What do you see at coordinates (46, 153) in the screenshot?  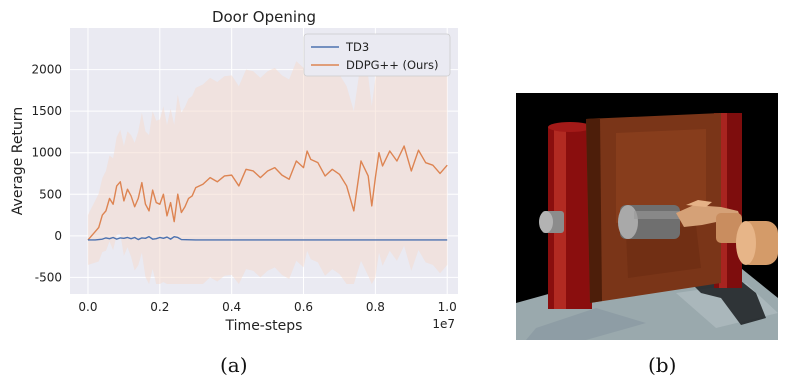 I see `y-tick-label: 1000` at bounding box center [46, 153].